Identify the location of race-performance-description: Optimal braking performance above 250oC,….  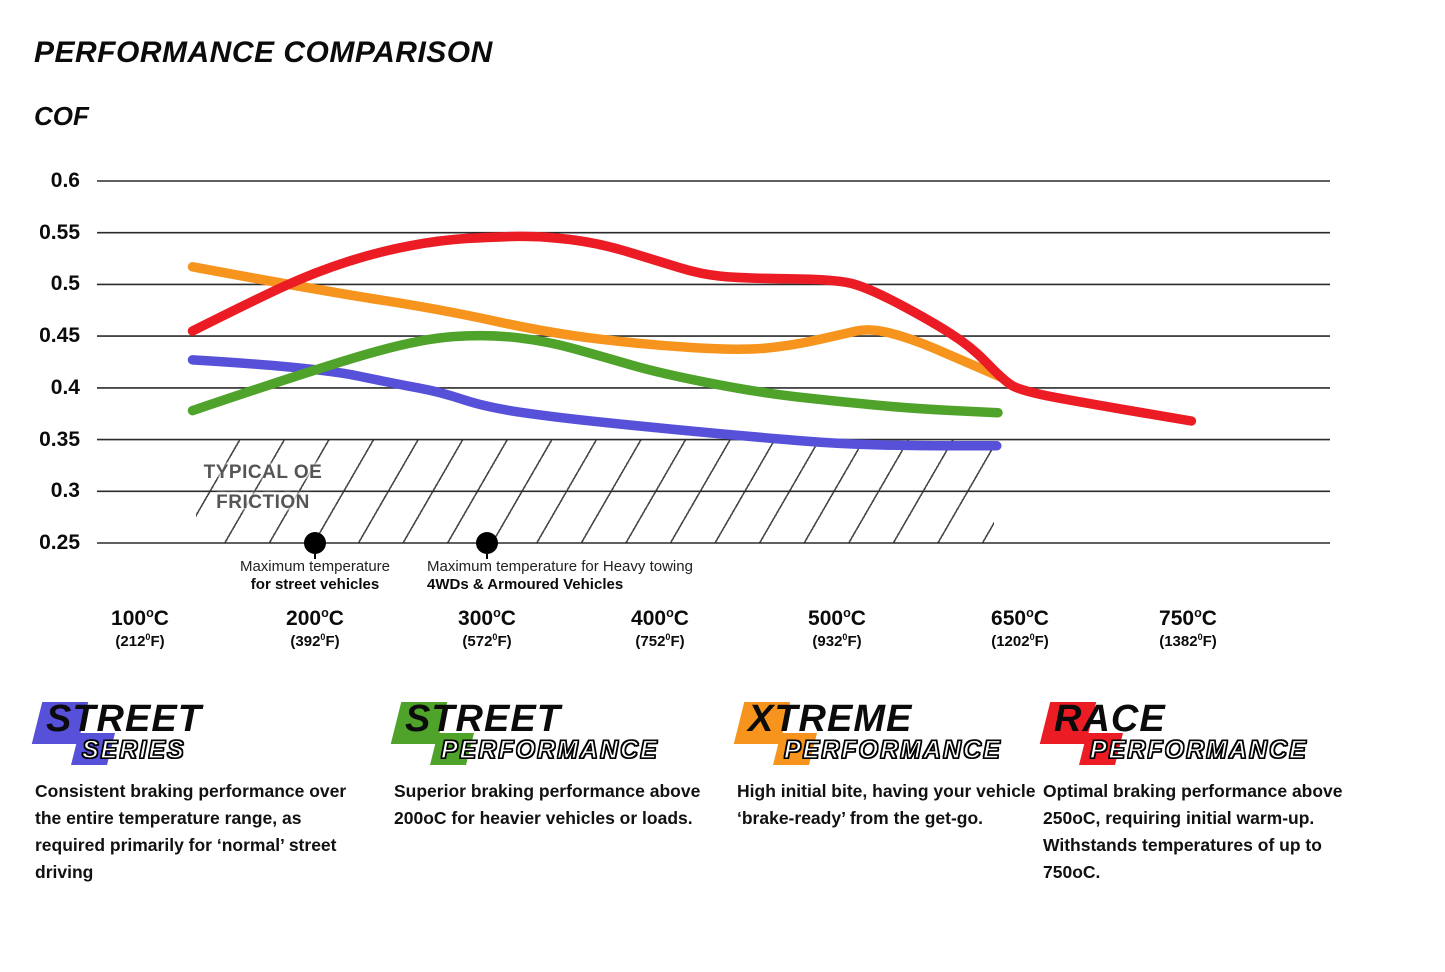
(1193, 831).